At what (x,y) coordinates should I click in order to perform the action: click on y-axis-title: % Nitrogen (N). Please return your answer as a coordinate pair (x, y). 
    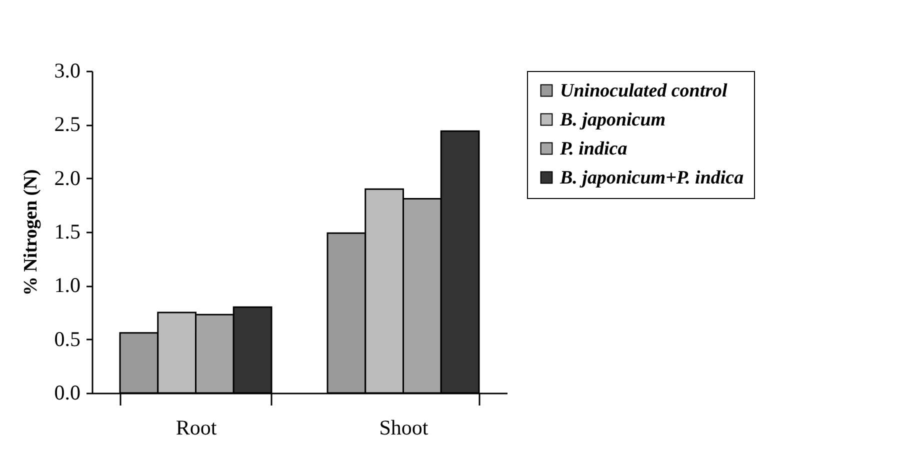
    Looking at the image, I should click on (31, 232).